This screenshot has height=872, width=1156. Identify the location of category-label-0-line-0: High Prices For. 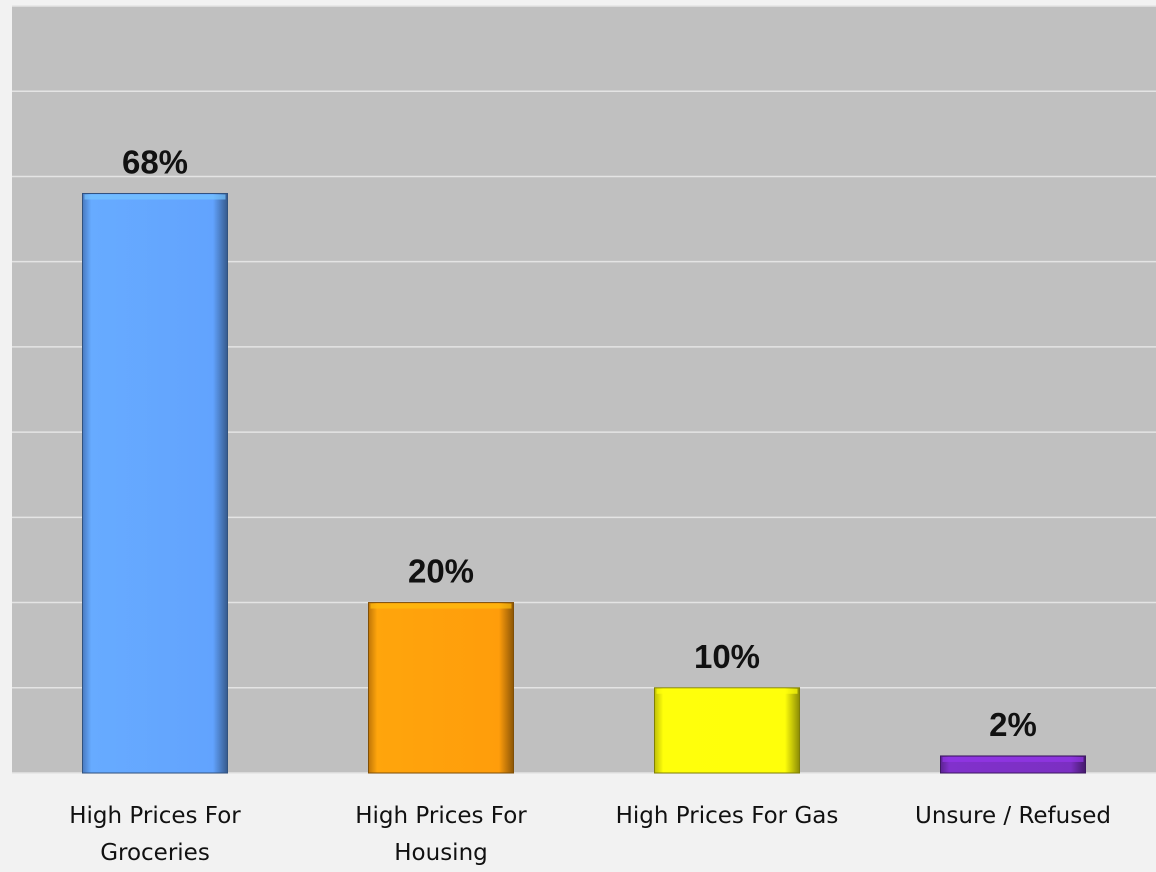
(155, 816).